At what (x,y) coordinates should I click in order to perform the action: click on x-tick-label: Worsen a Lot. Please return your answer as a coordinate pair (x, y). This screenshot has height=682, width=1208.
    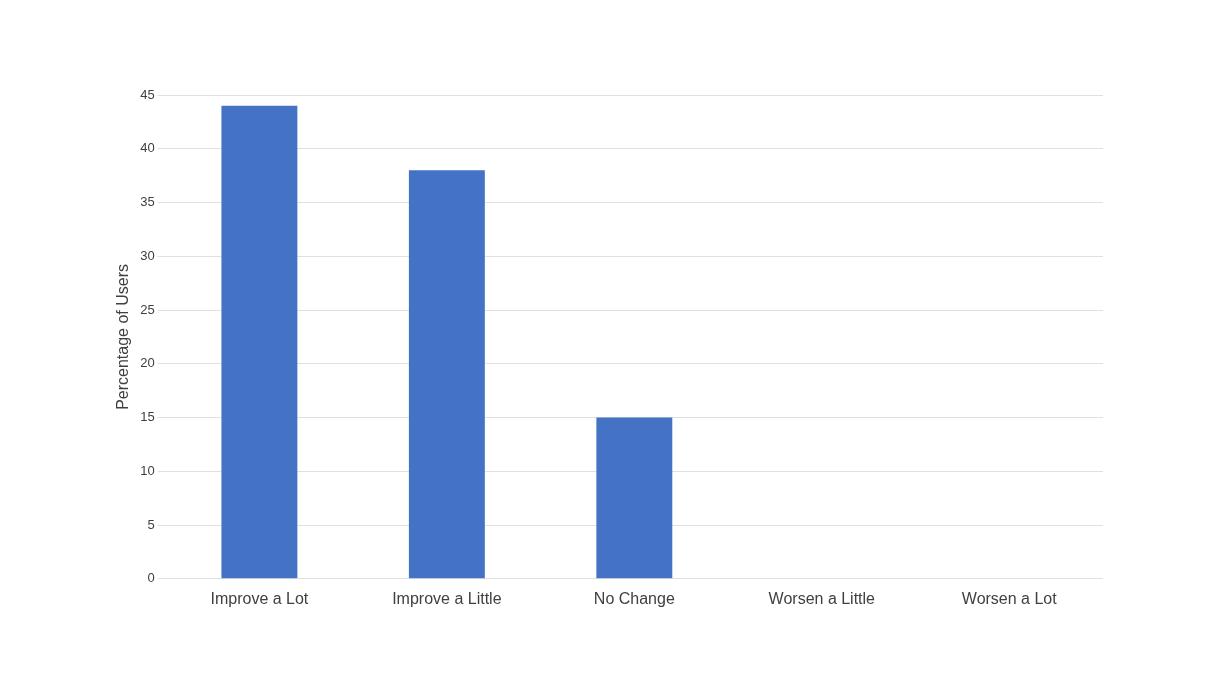
    Looking at the image, I should click on (1009, 598).